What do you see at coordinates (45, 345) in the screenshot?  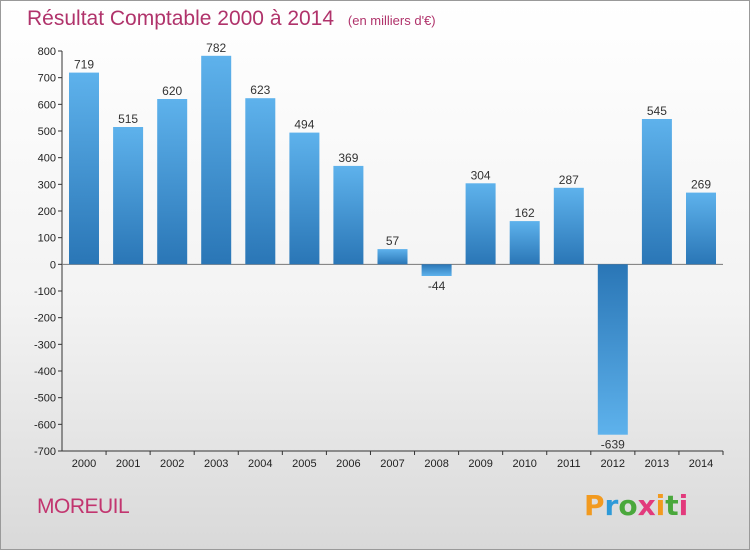 I see `y-tick-label: -300` at bounding box center [45, 345].